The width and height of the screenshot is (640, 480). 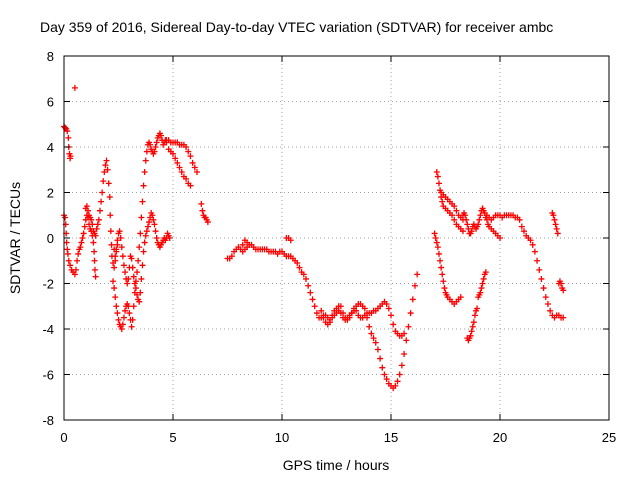 What do you see at coordinates (245, 242) in the screenshot?
I see `series-seg11` at bounding box center [245, 242].